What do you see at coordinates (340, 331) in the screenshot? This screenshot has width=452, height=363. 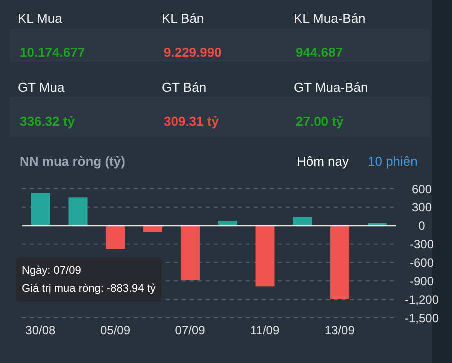 I see `x-tick-label: 13/09` at bounding box center [340, 331].